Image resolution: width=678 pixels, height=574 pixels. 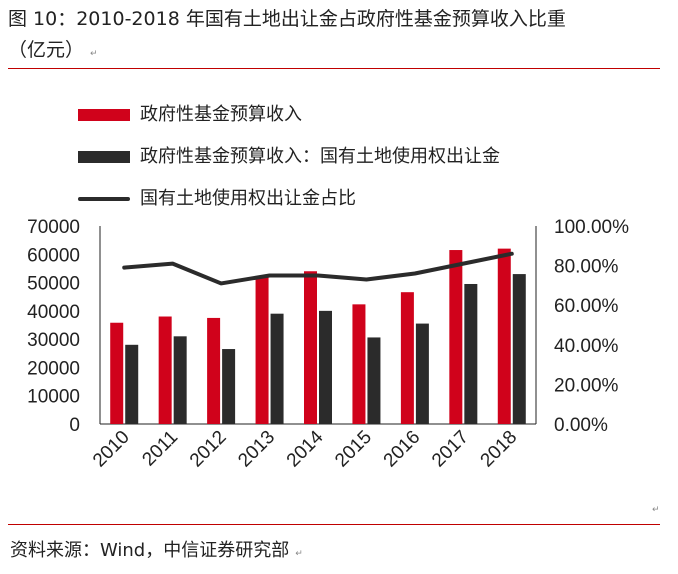 I want to click on right-axis-tick: 0.00%, so click(x=581, y=425).